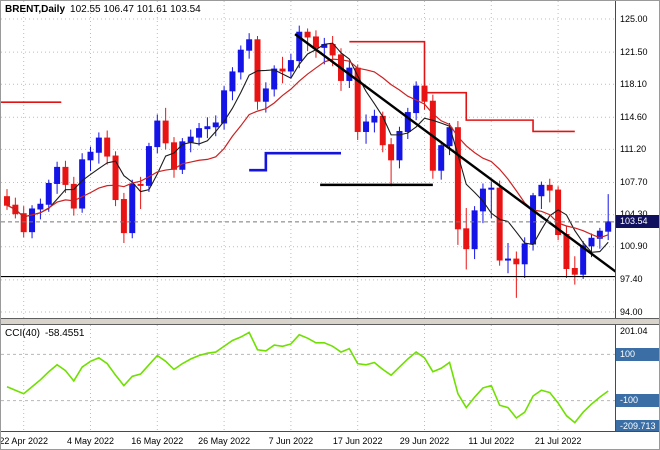 This screenshot has height=450, width=660. What do you see at coordinates (157, 441) in the screenshot?
I see `date-axis-label: 16 May 2022` at bounding box center [157, 441].